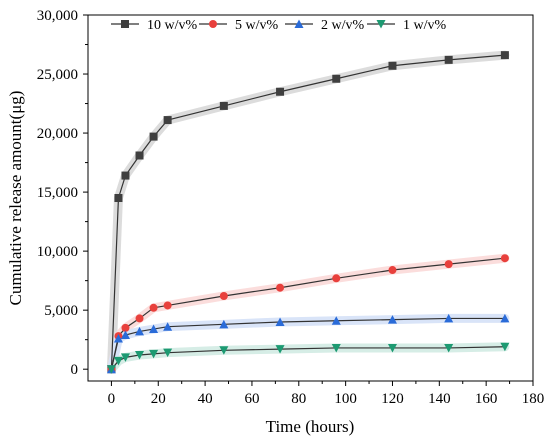  Describe the element at coordinates (392, 399) in the screenshot. I see `x-tick-label: 120` at that location.